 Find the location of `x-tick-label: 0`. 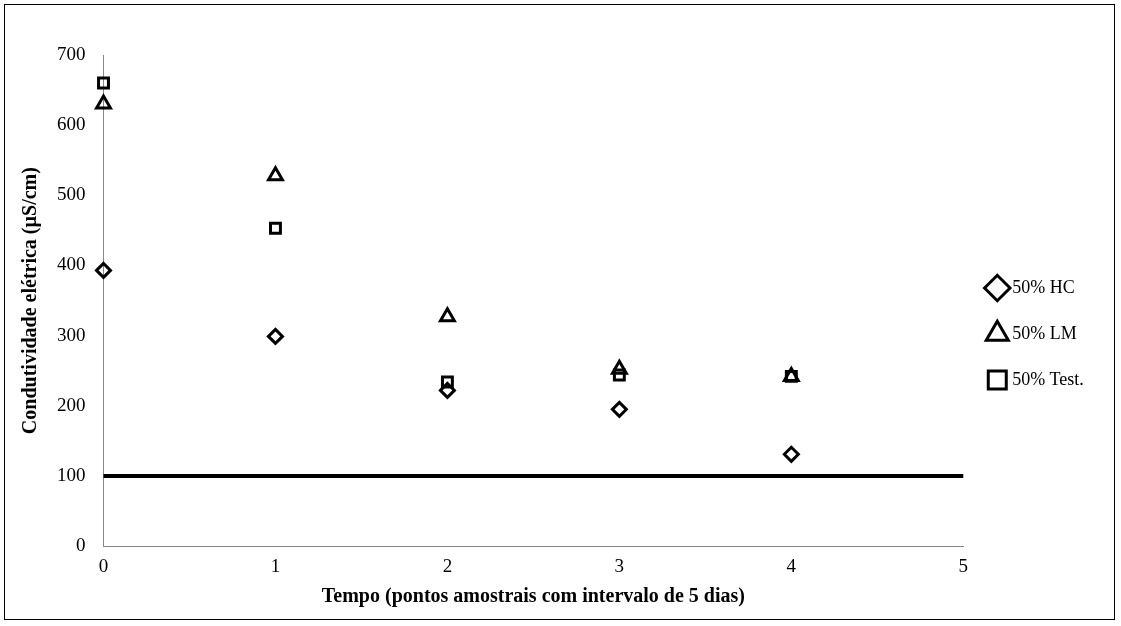

x-tick-label: 0 is located at coordinates (103, 565).